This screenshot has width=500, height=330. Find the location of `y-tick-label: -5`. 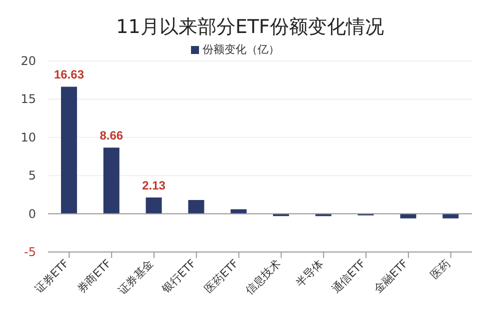

y-tick-label: -5 is located at coordinates (30, 252).